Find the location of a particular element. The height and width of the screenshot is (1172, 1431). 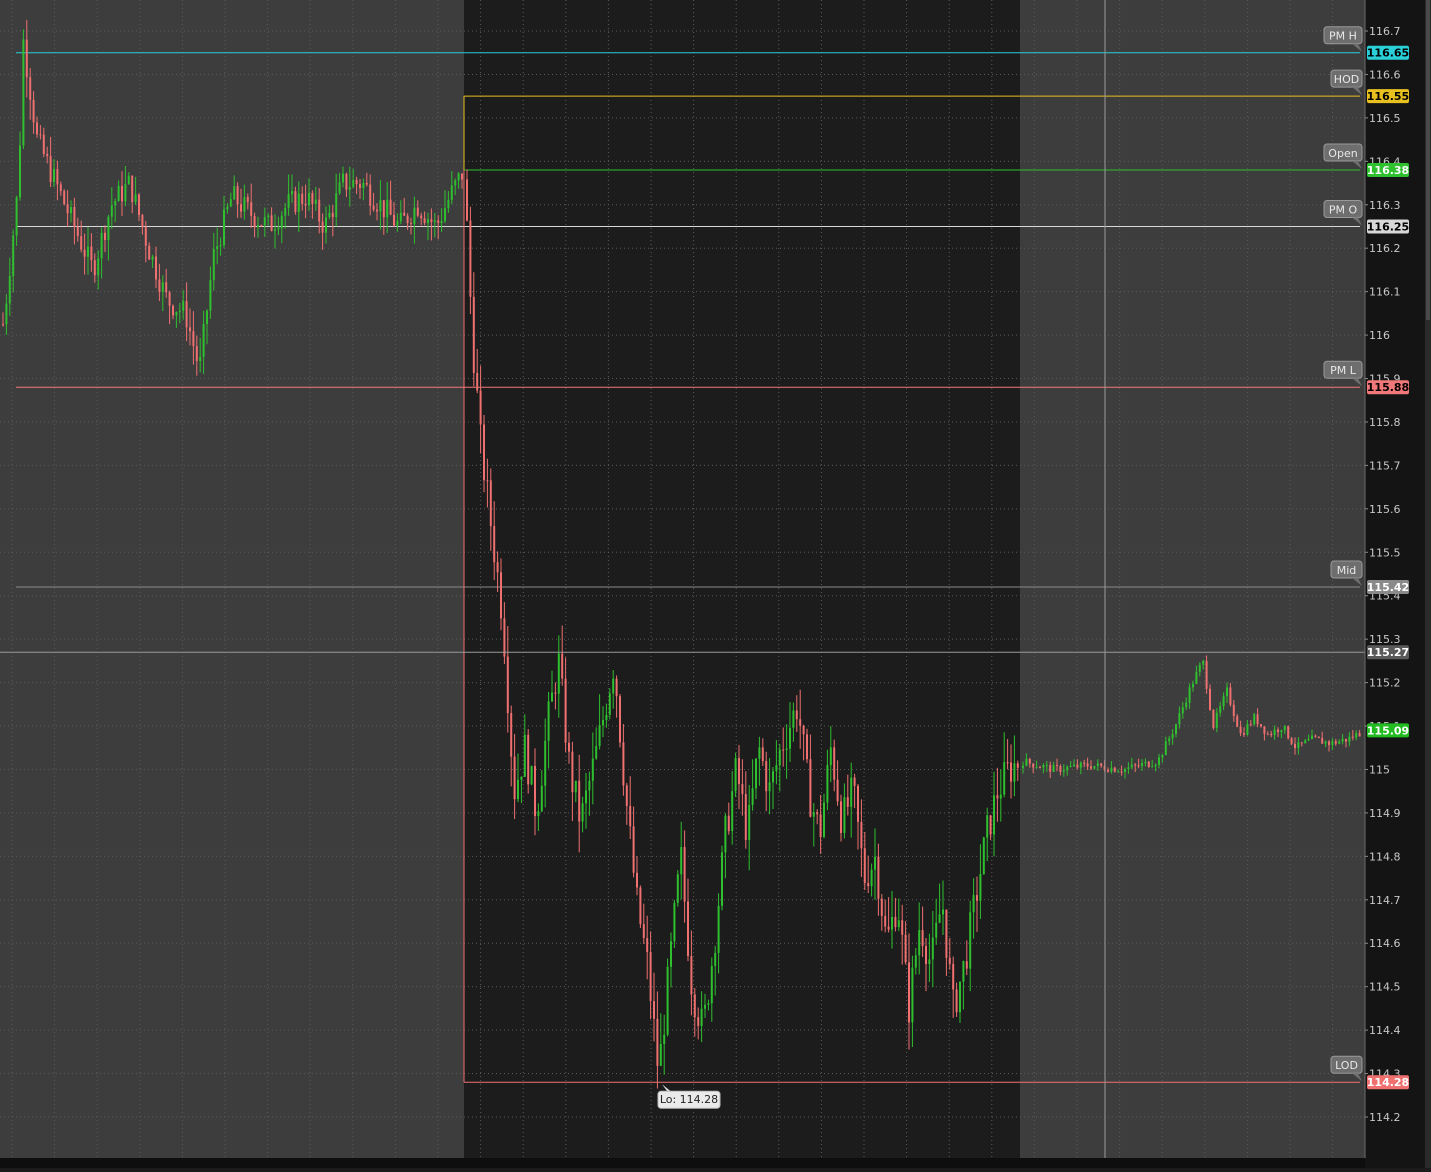

y-tick-label: 116.5 is located at coordinates (1385, 118).